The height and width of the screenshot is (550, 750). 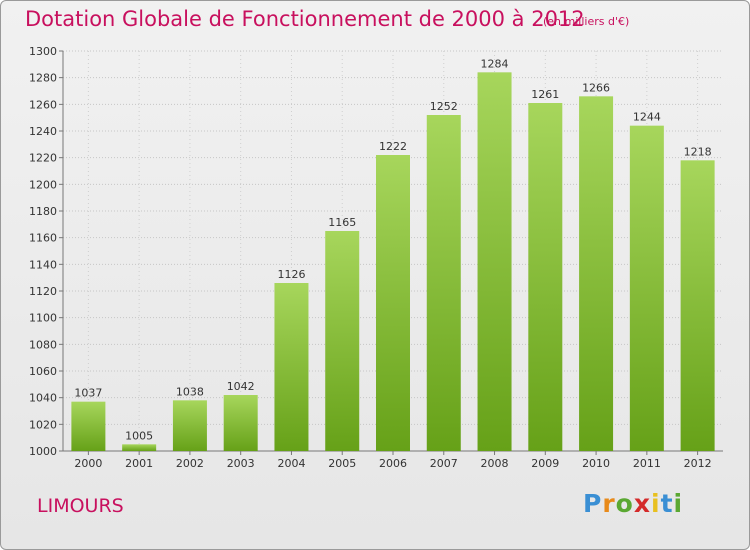 What do you see at coordinates (586, 21) in the screenshot?
I see `chart-subtitle: (en milliers d'€)` at bounding box center [586, 21].